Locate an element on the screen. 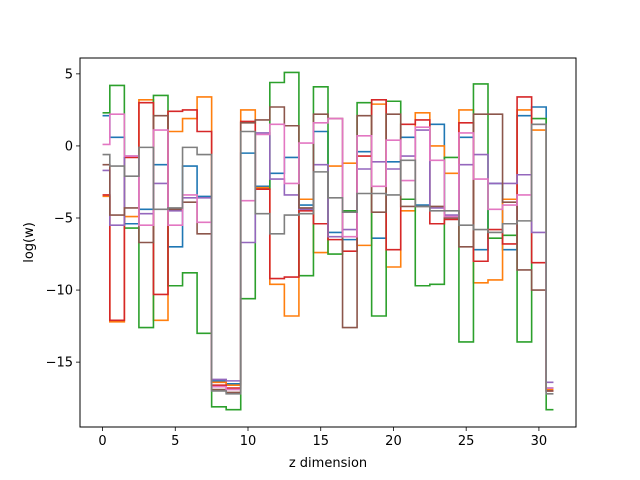 The height and width of the screenshot is (480, 640). y-tick-label: −5 is located at coordinates (63, 218).